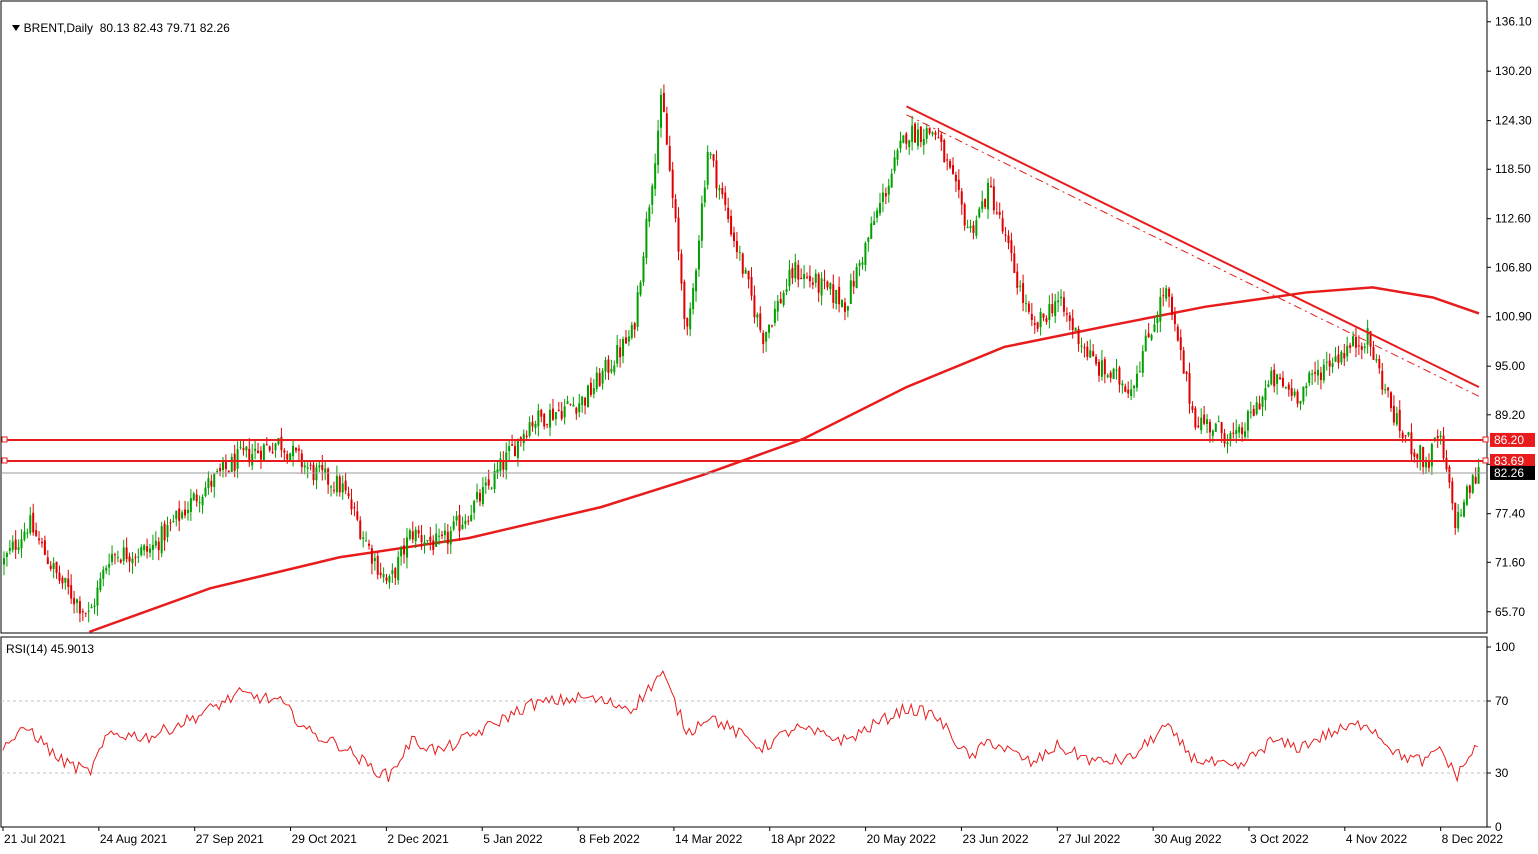 The height and width of the screenshot is (854, 1538). What do you see at coordinates (1510, 366) in the screenshot?
I see `price-y-tick-label: 95.00` at bounding box center [1510, 366].